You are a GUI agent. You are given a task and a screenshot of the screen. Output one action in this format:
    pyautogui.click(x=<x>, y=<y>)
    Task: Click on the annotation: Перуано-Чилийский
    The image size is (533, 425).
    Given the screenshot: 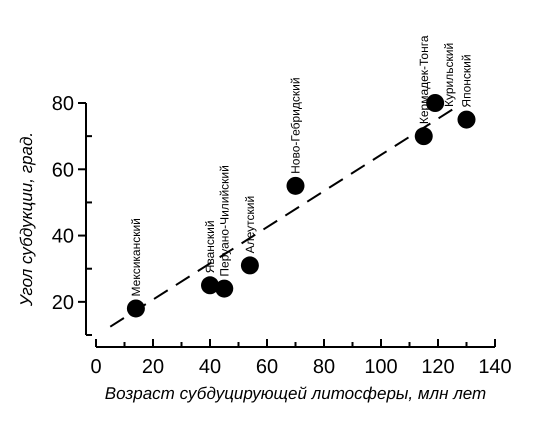 What is the action you would take?
    pyautogui.click(x=224, y=221)
    